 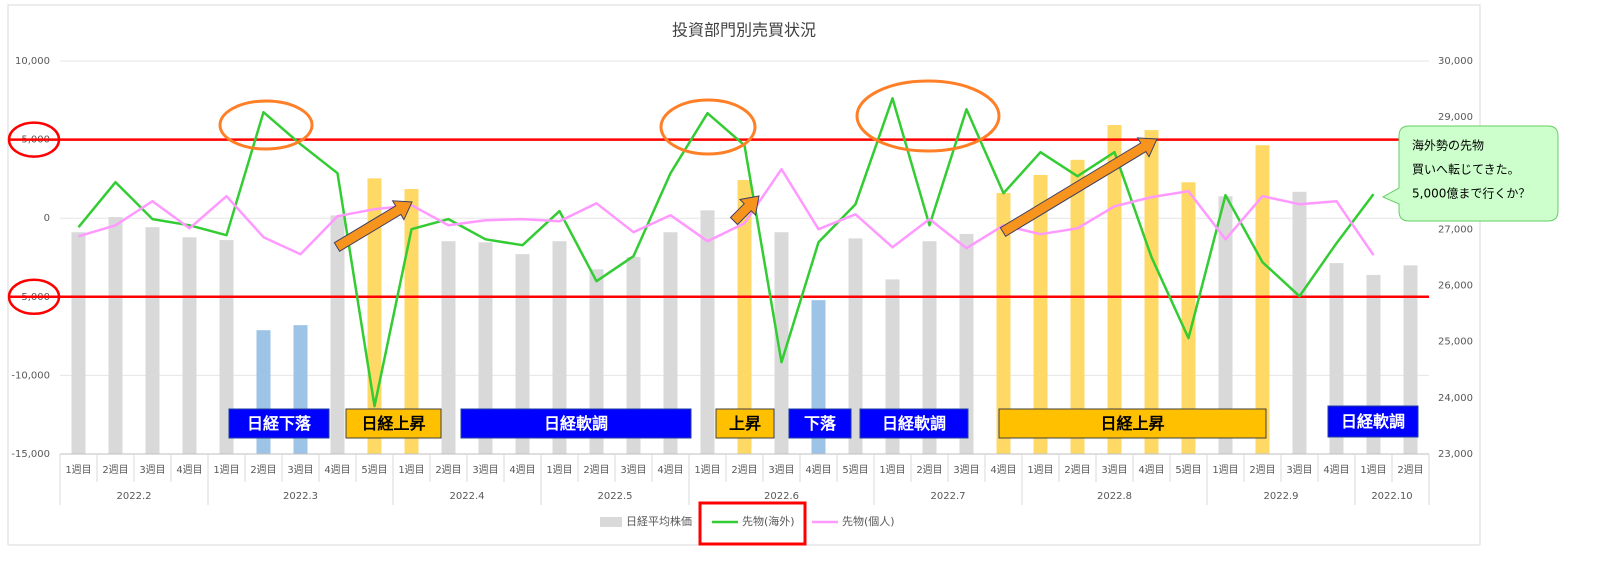 What do you see at coordinates (820, 423) in the screenshot?
I see `annotation-text: 下落` at bounding box center [820, 423].